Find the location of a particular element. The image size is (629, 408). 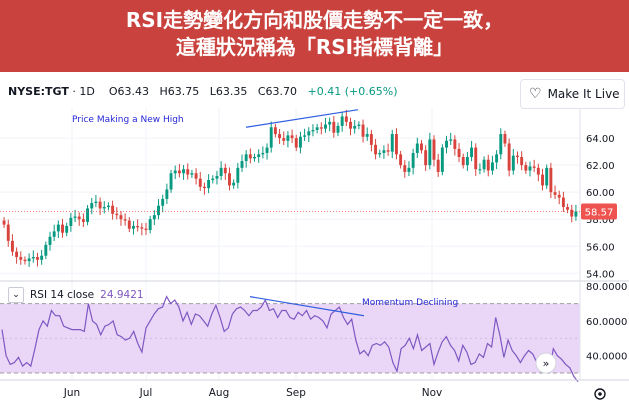

rsi-tick-label: 40.0000 is located at coordinates (606, 357).